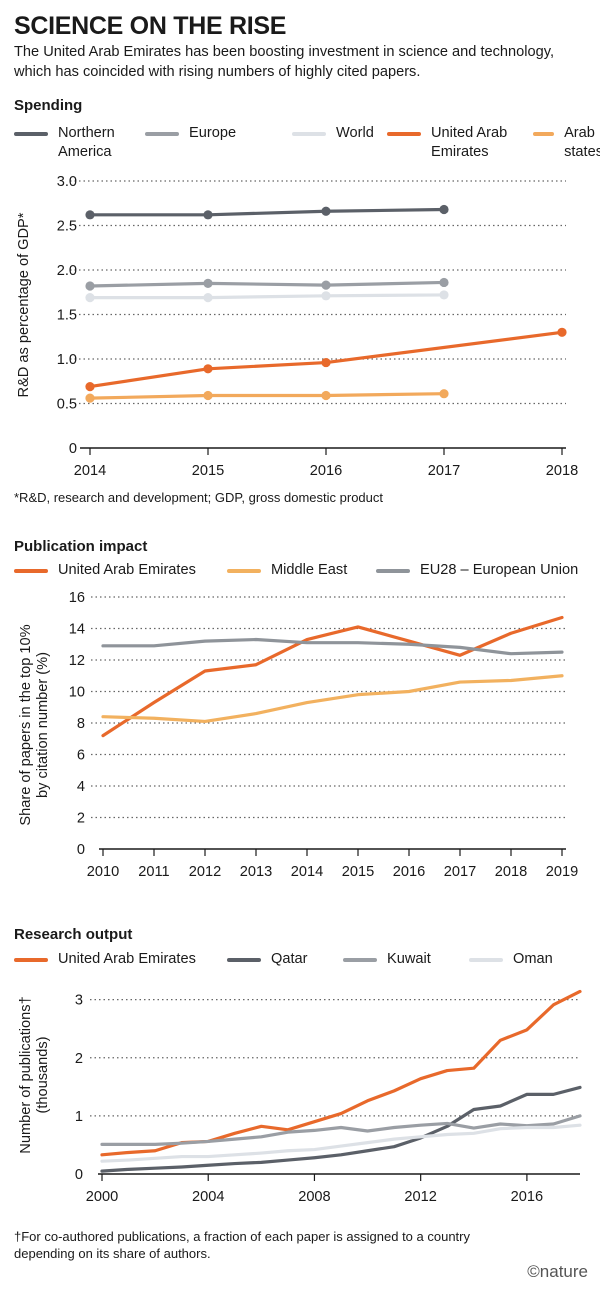  I want to click on legend-label: EU28 – European Union, so click(499, 570).